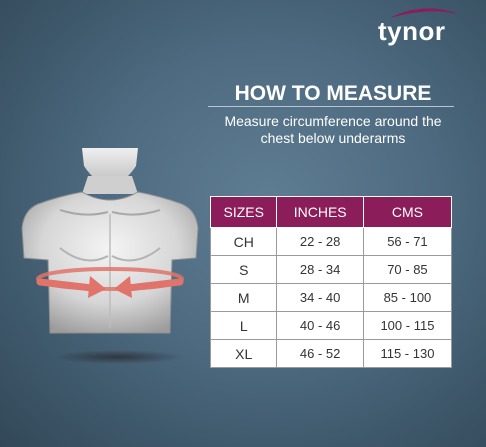  Describe the element at coordinates (320, 269) in the screenshot. I see `inches-cell: 28 - 34` at that location.